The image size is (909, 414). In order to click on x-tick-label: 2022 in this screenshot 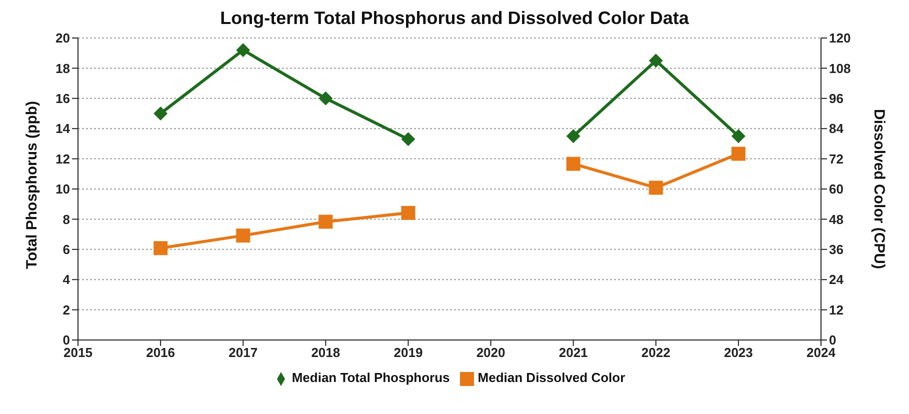, I will do `click(655, 352)`.